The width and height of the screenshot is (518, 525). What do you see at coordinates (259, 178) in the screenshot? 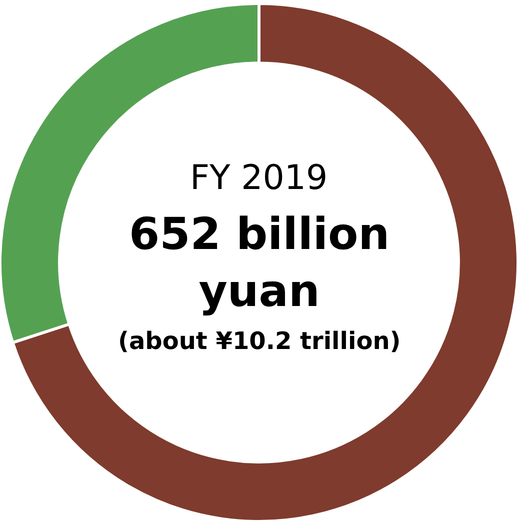
I see `text: FY 2019` at bounding box center [259, 178].